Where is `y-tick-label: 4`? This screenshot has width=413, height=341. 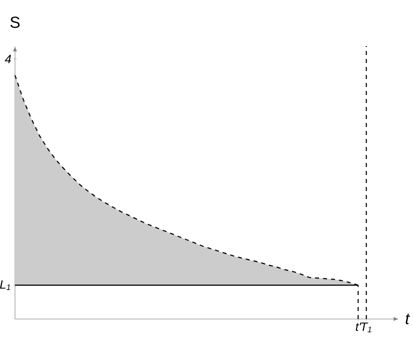 y-tick-label: 4 is located at coordinates (7, 59).